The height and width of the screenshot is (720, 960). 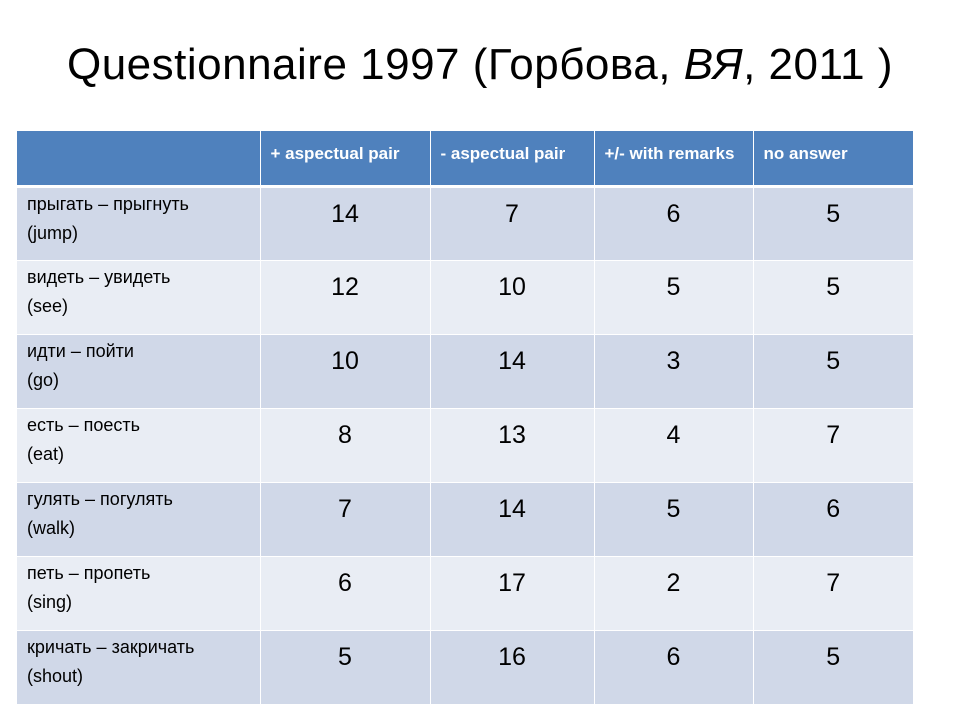 I want to click on verb-pair: идти – пойти, so click(x=80, y=350).